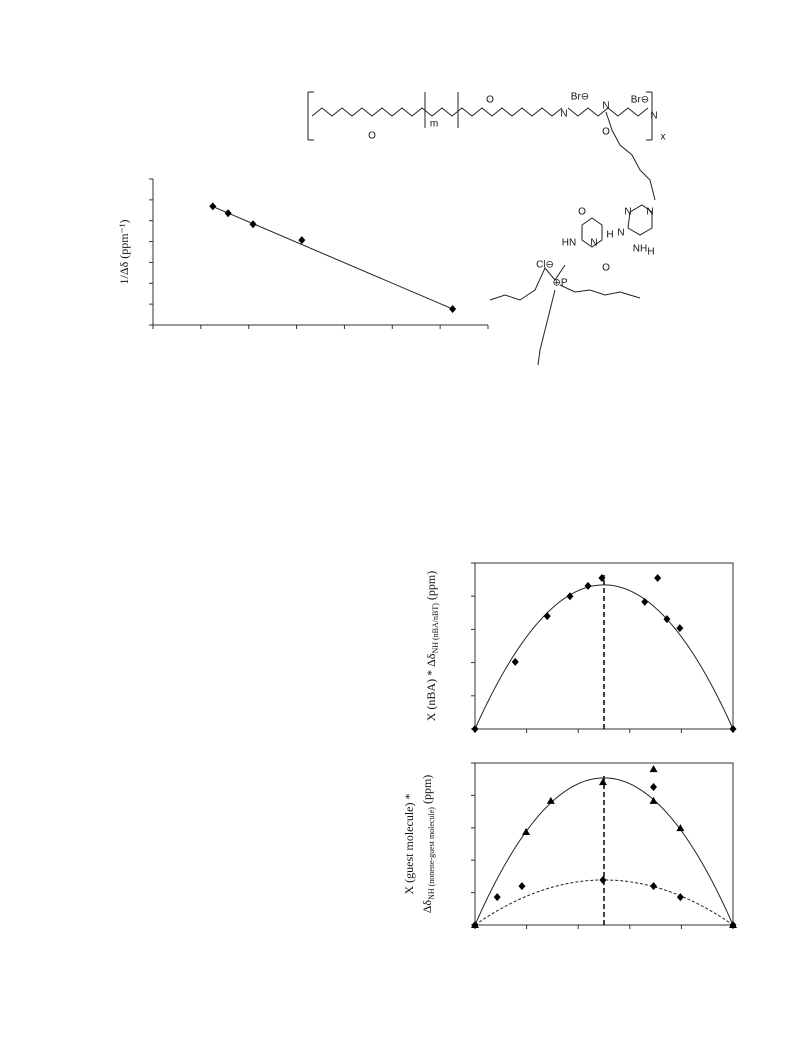 This screenshot has width=793, height=1057. What do you see at coordinates (569, 243) in the screenshot?
I see `atom-label: HN` at bounding box center [569, 243].